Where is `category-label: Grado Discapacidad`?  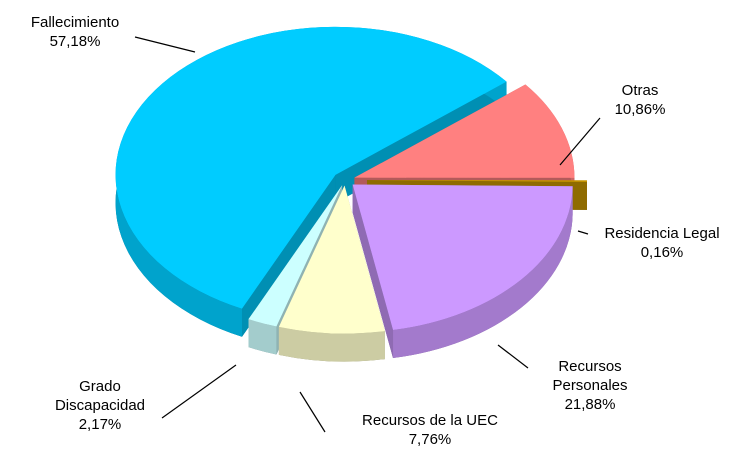
category-label: Grado Discapacidad is located at coordinates (100, 395).